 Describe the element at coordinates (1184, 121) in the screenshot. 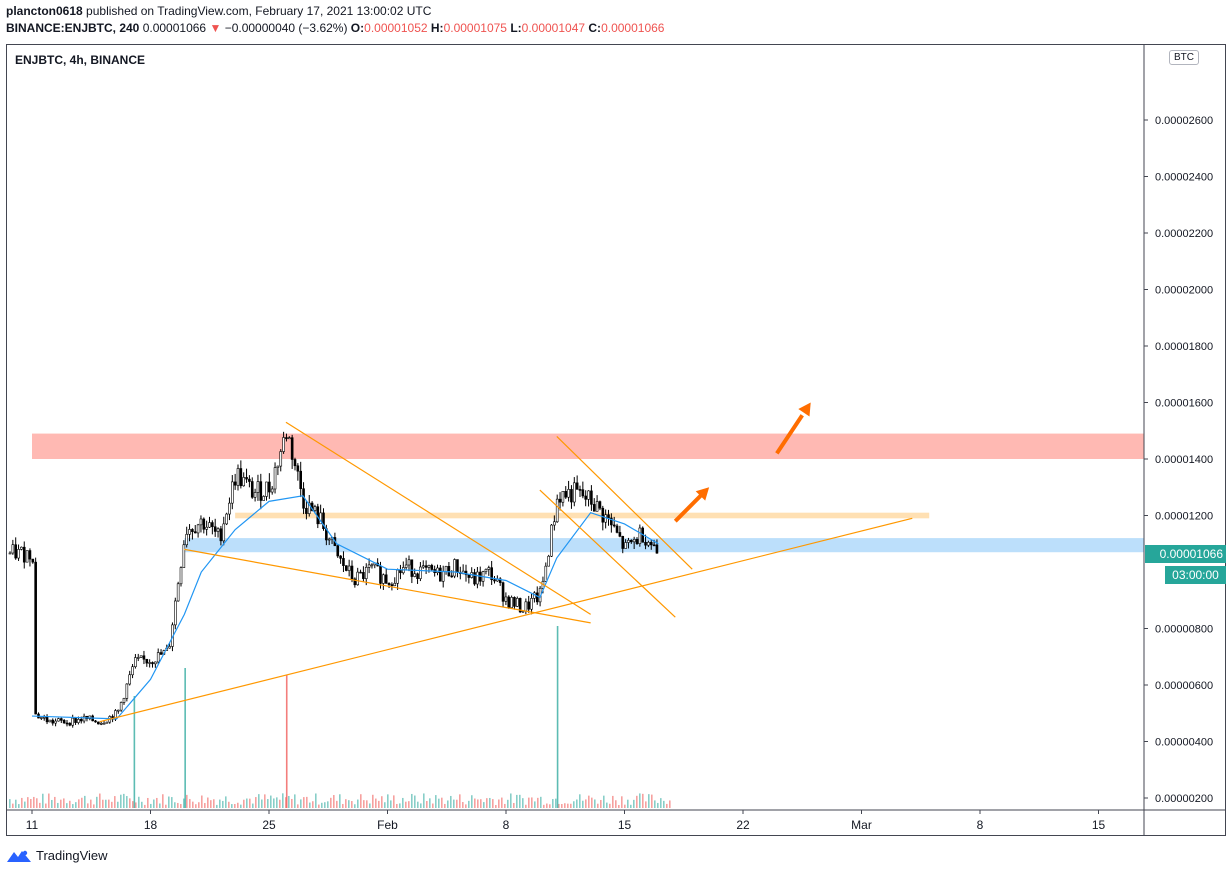

I see `price-tick-label: 0.00002600` at that location.